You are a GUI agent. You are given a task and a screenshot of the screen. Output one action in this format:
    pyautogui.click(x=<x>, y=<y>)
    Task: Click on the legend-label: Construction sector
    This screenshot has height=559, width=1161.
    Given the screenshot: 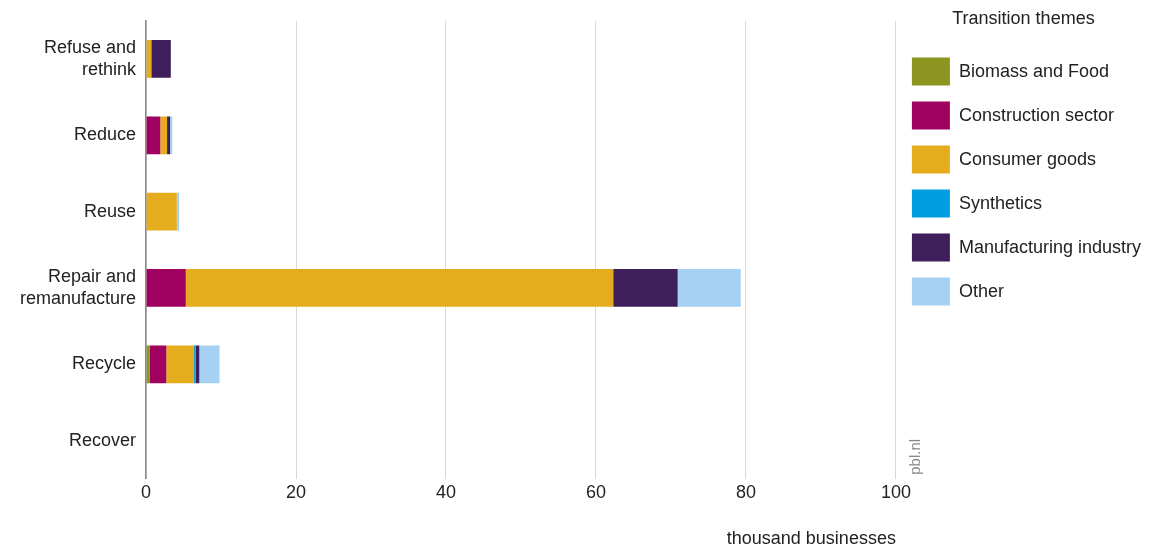 What is the action you would take?
    pyautogui.click(x=1036, y=114)
    